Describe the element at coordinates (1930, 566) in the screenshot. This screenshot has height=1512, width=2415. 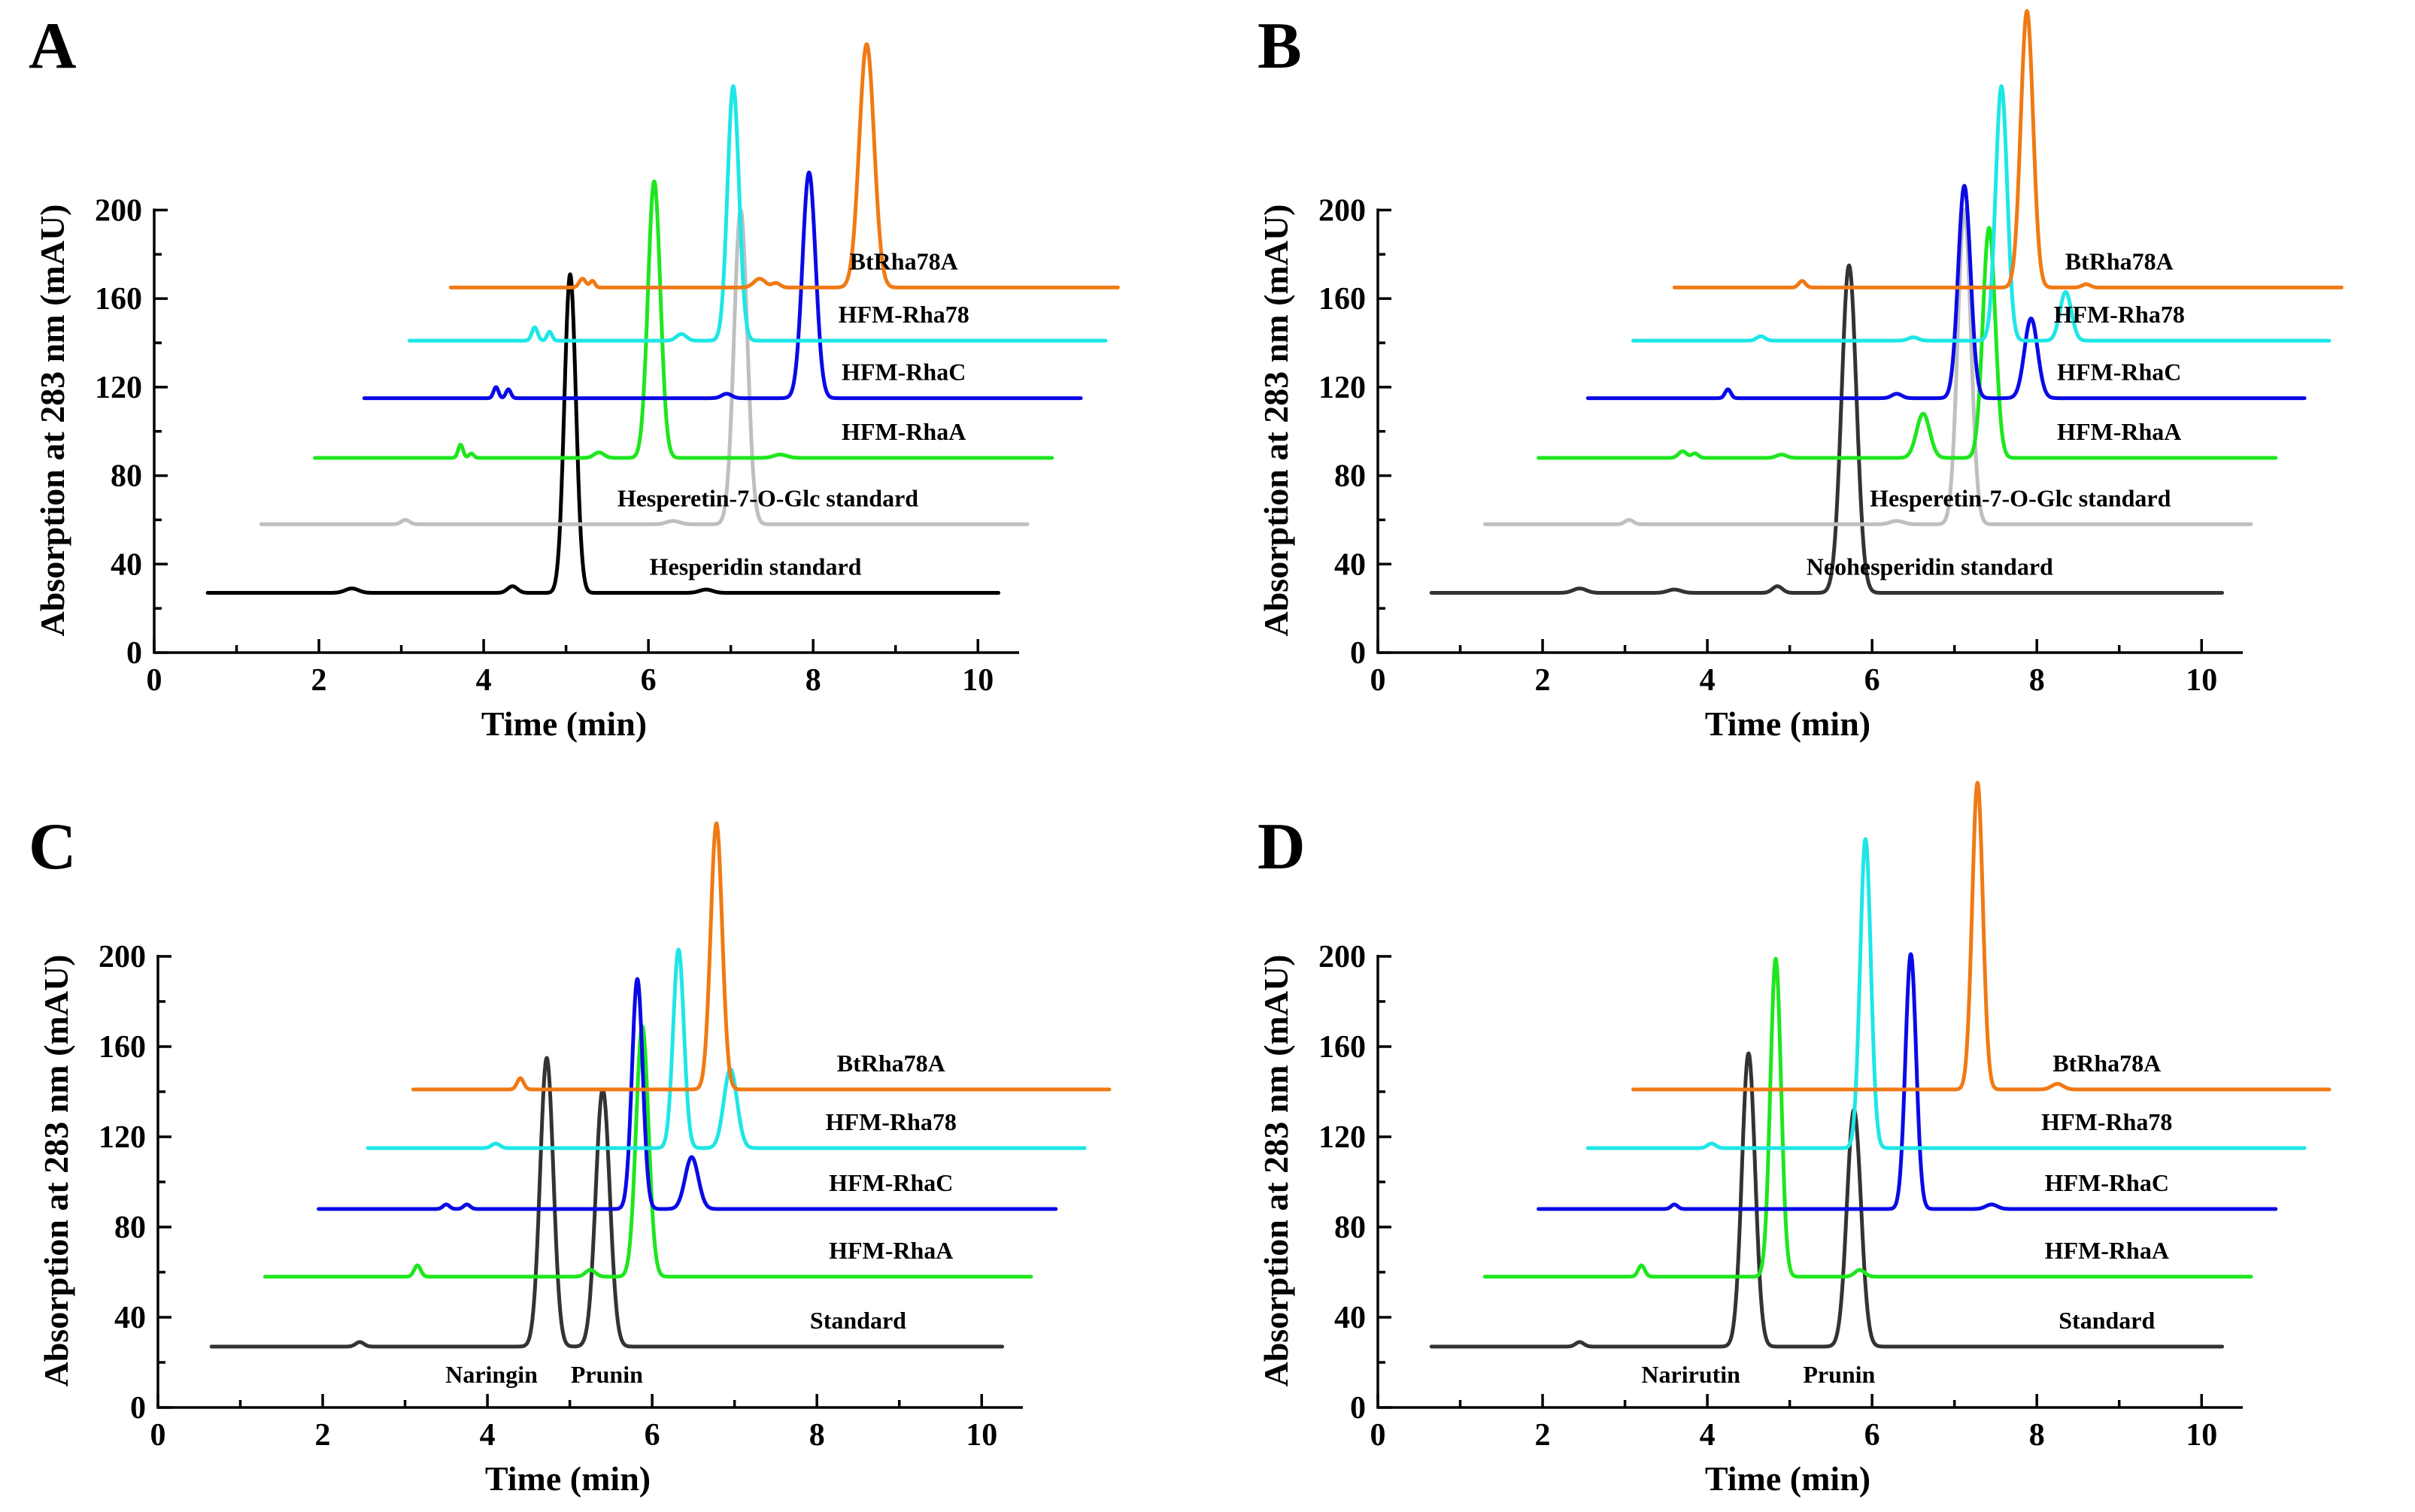
I see `series-label: Neohesperidin standard` at that location.